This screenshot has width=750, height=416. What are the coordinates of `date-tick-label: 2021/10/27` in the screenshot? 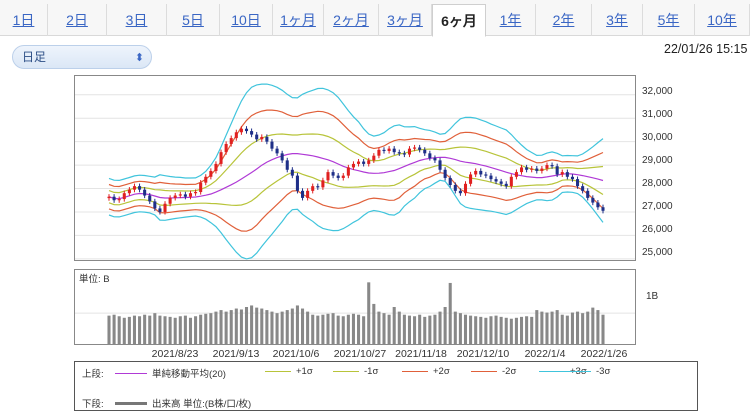 It's located at (360, 354).